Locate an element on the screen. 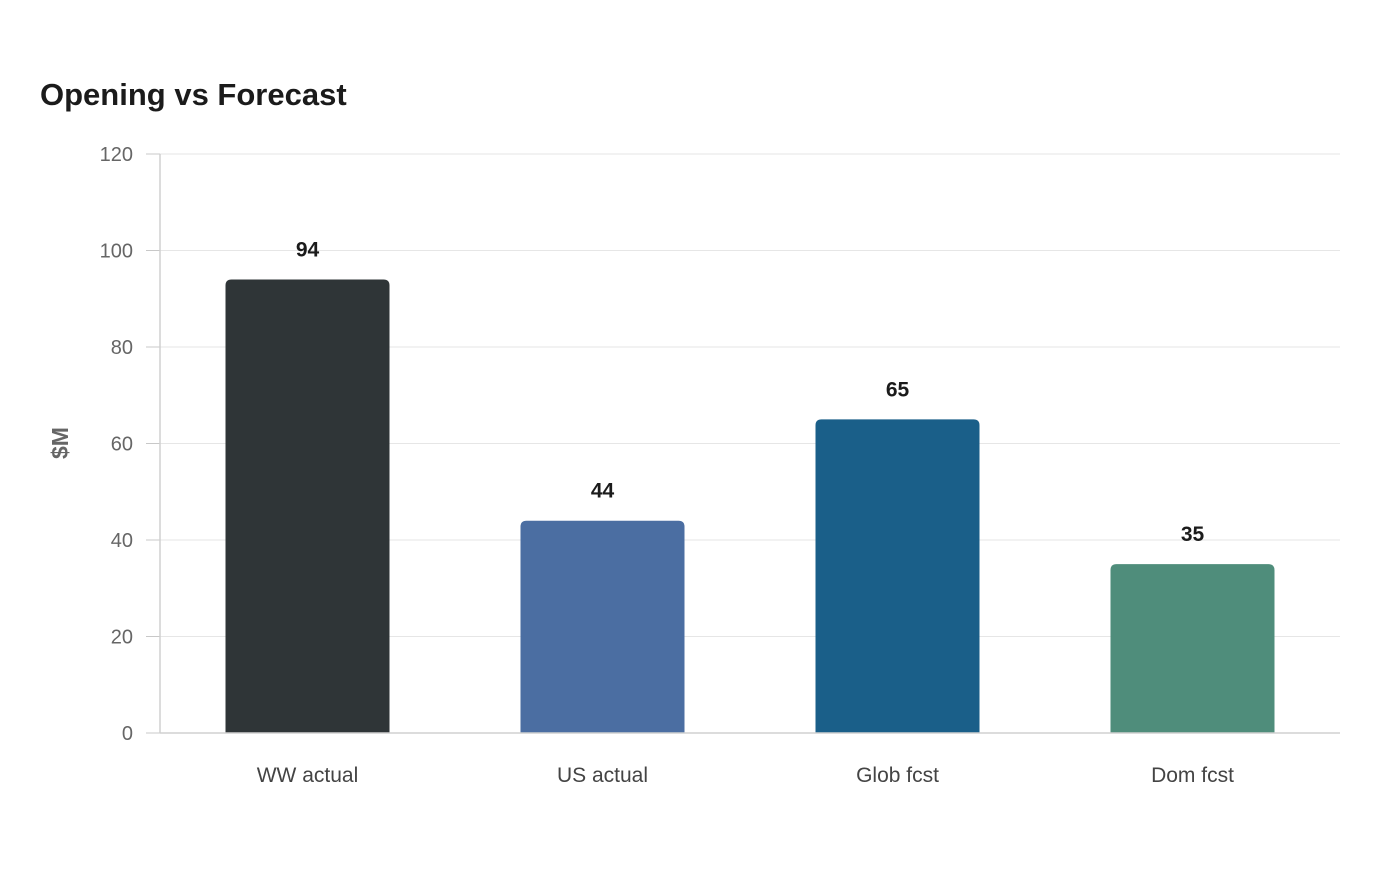  x-tick-label: Glob fcst is located at coordinates (897, 775).